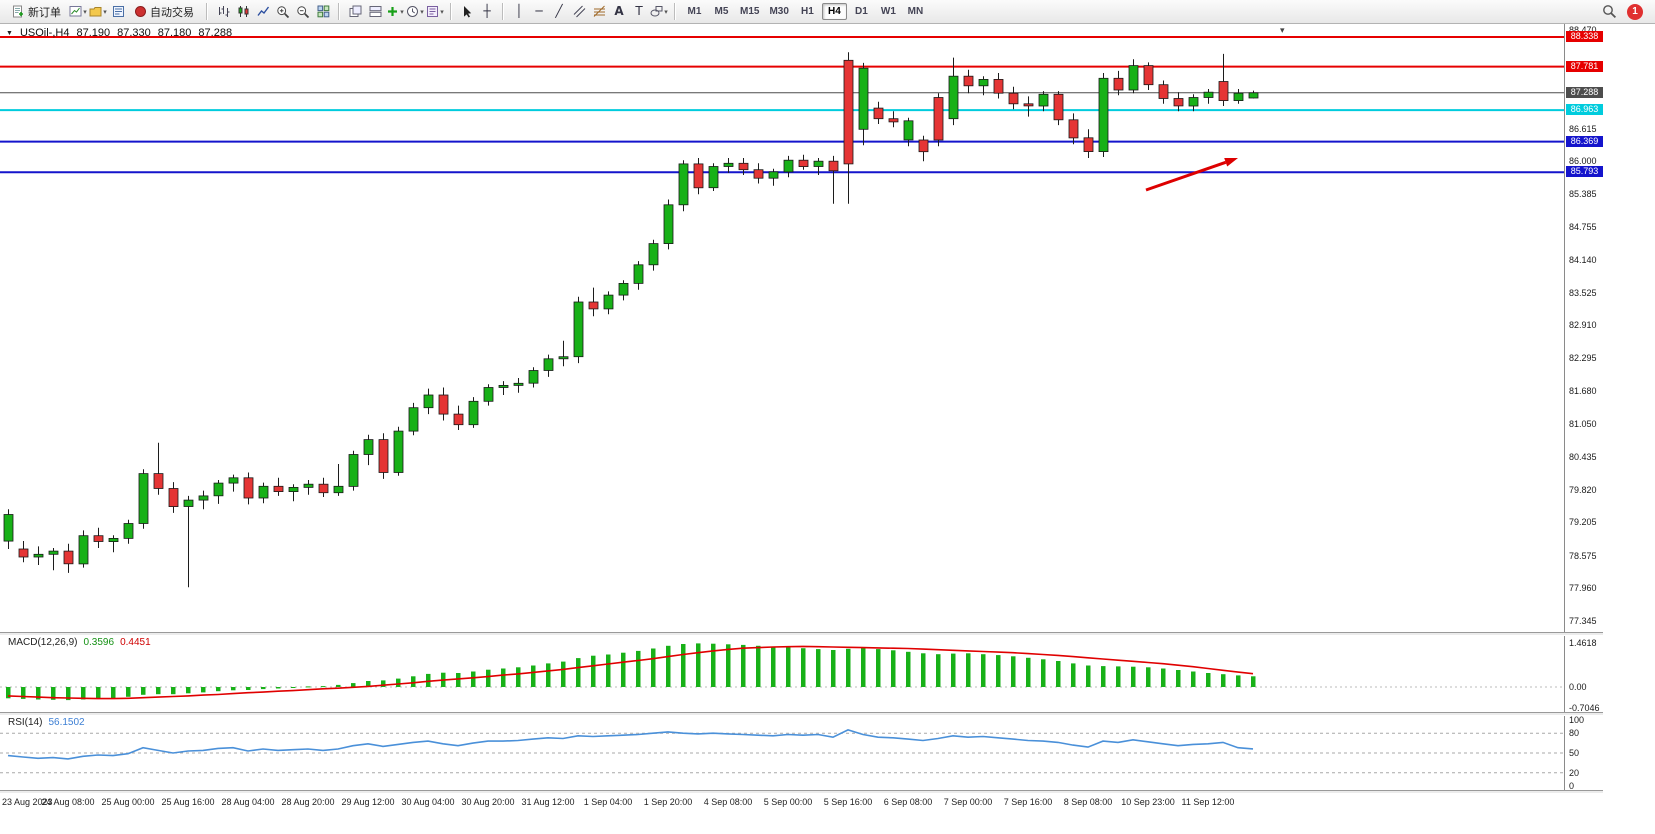  What do you see at coordinates (639, 11) in the screenshot?
I see `text-label-button: T` at bounding box center [639, 11].